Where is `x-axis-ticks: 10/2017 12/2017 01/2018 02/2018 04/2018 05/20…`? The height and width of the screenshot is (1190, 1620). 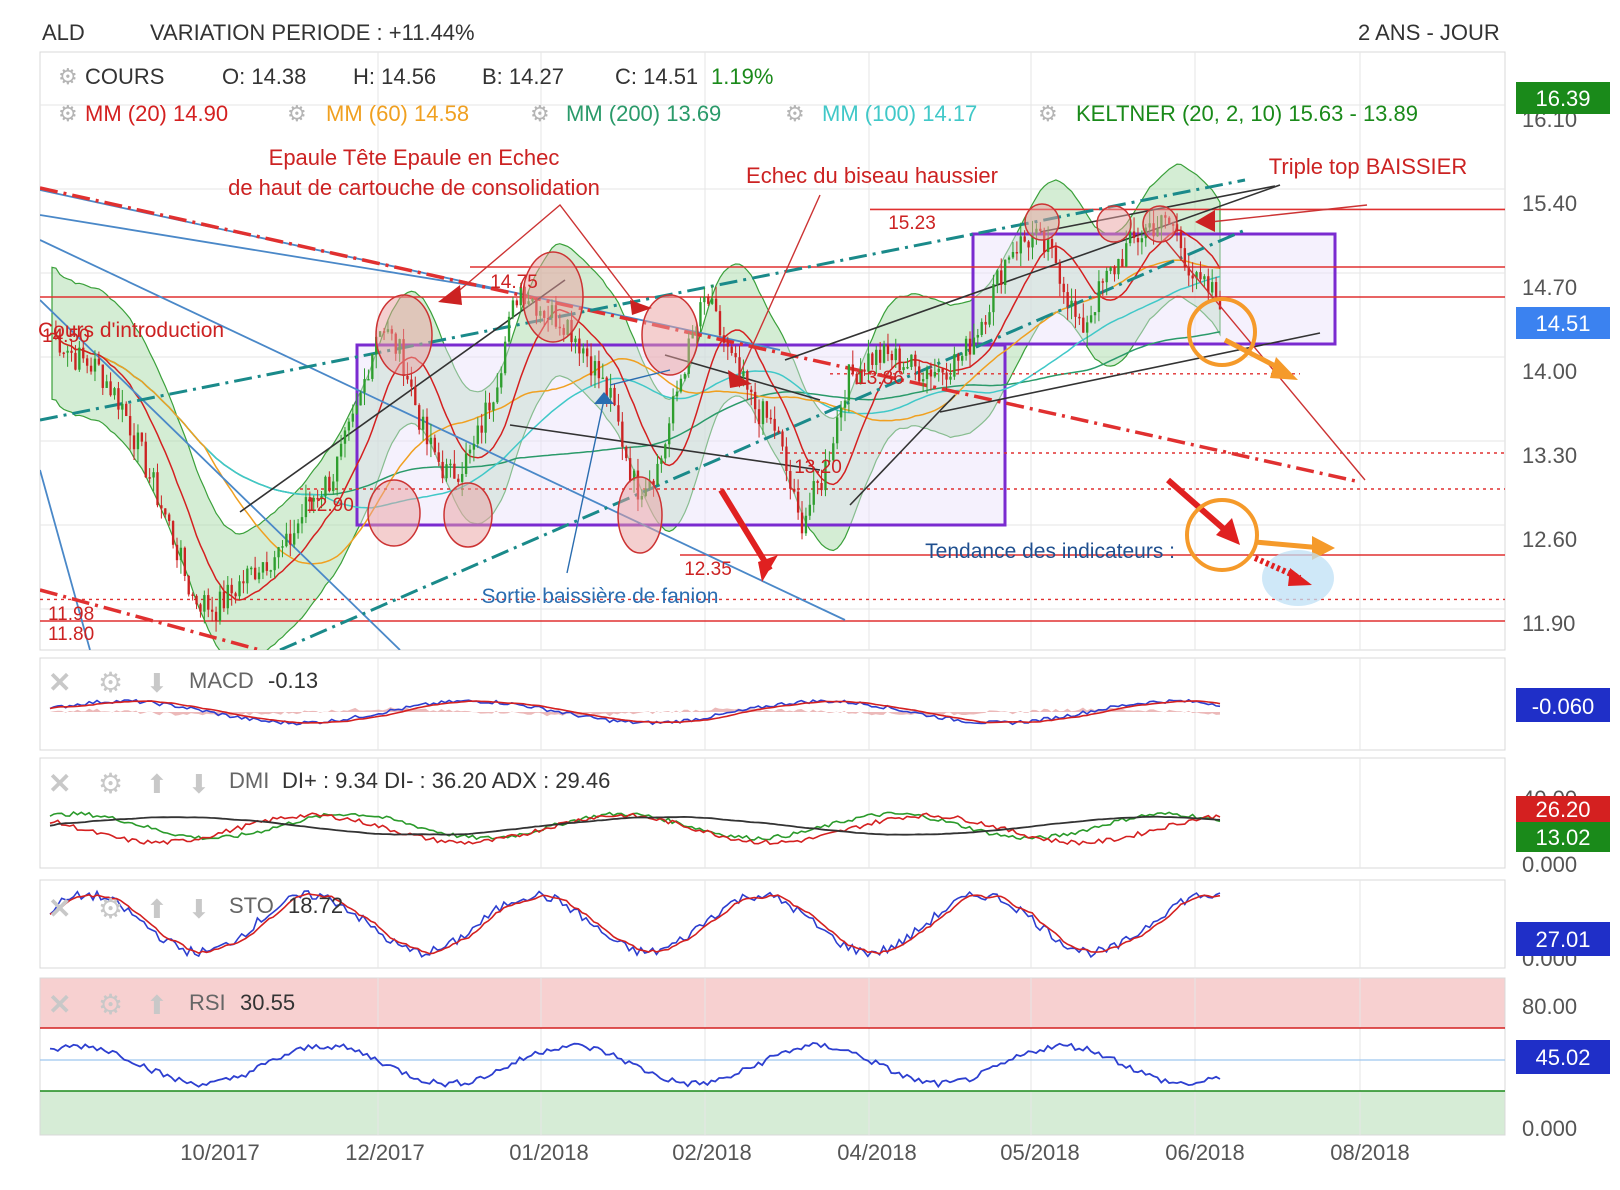
x-axis-ticks: 10/2017 12/2017 01/2018 02/2018 04/2018 05/20… is located at coordinates (795, 1152).